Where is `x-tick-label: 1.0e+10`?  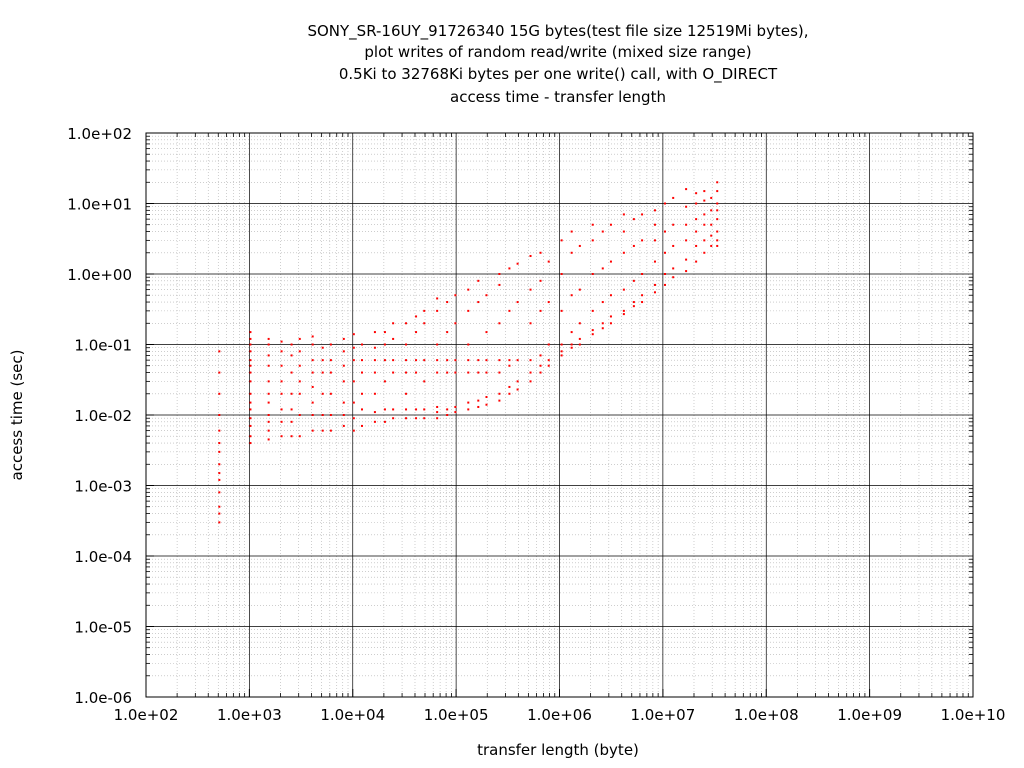 x-tick-label: 1.0e+10 is located at coordinates (973, 715).